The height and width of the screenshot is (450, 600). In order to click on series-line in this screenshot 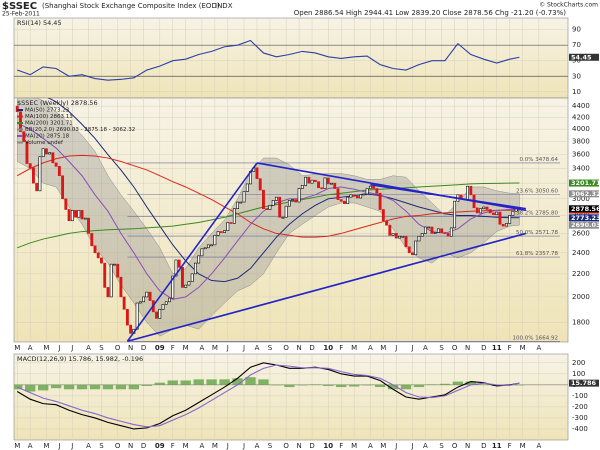, I will do `click(268, 396)`.